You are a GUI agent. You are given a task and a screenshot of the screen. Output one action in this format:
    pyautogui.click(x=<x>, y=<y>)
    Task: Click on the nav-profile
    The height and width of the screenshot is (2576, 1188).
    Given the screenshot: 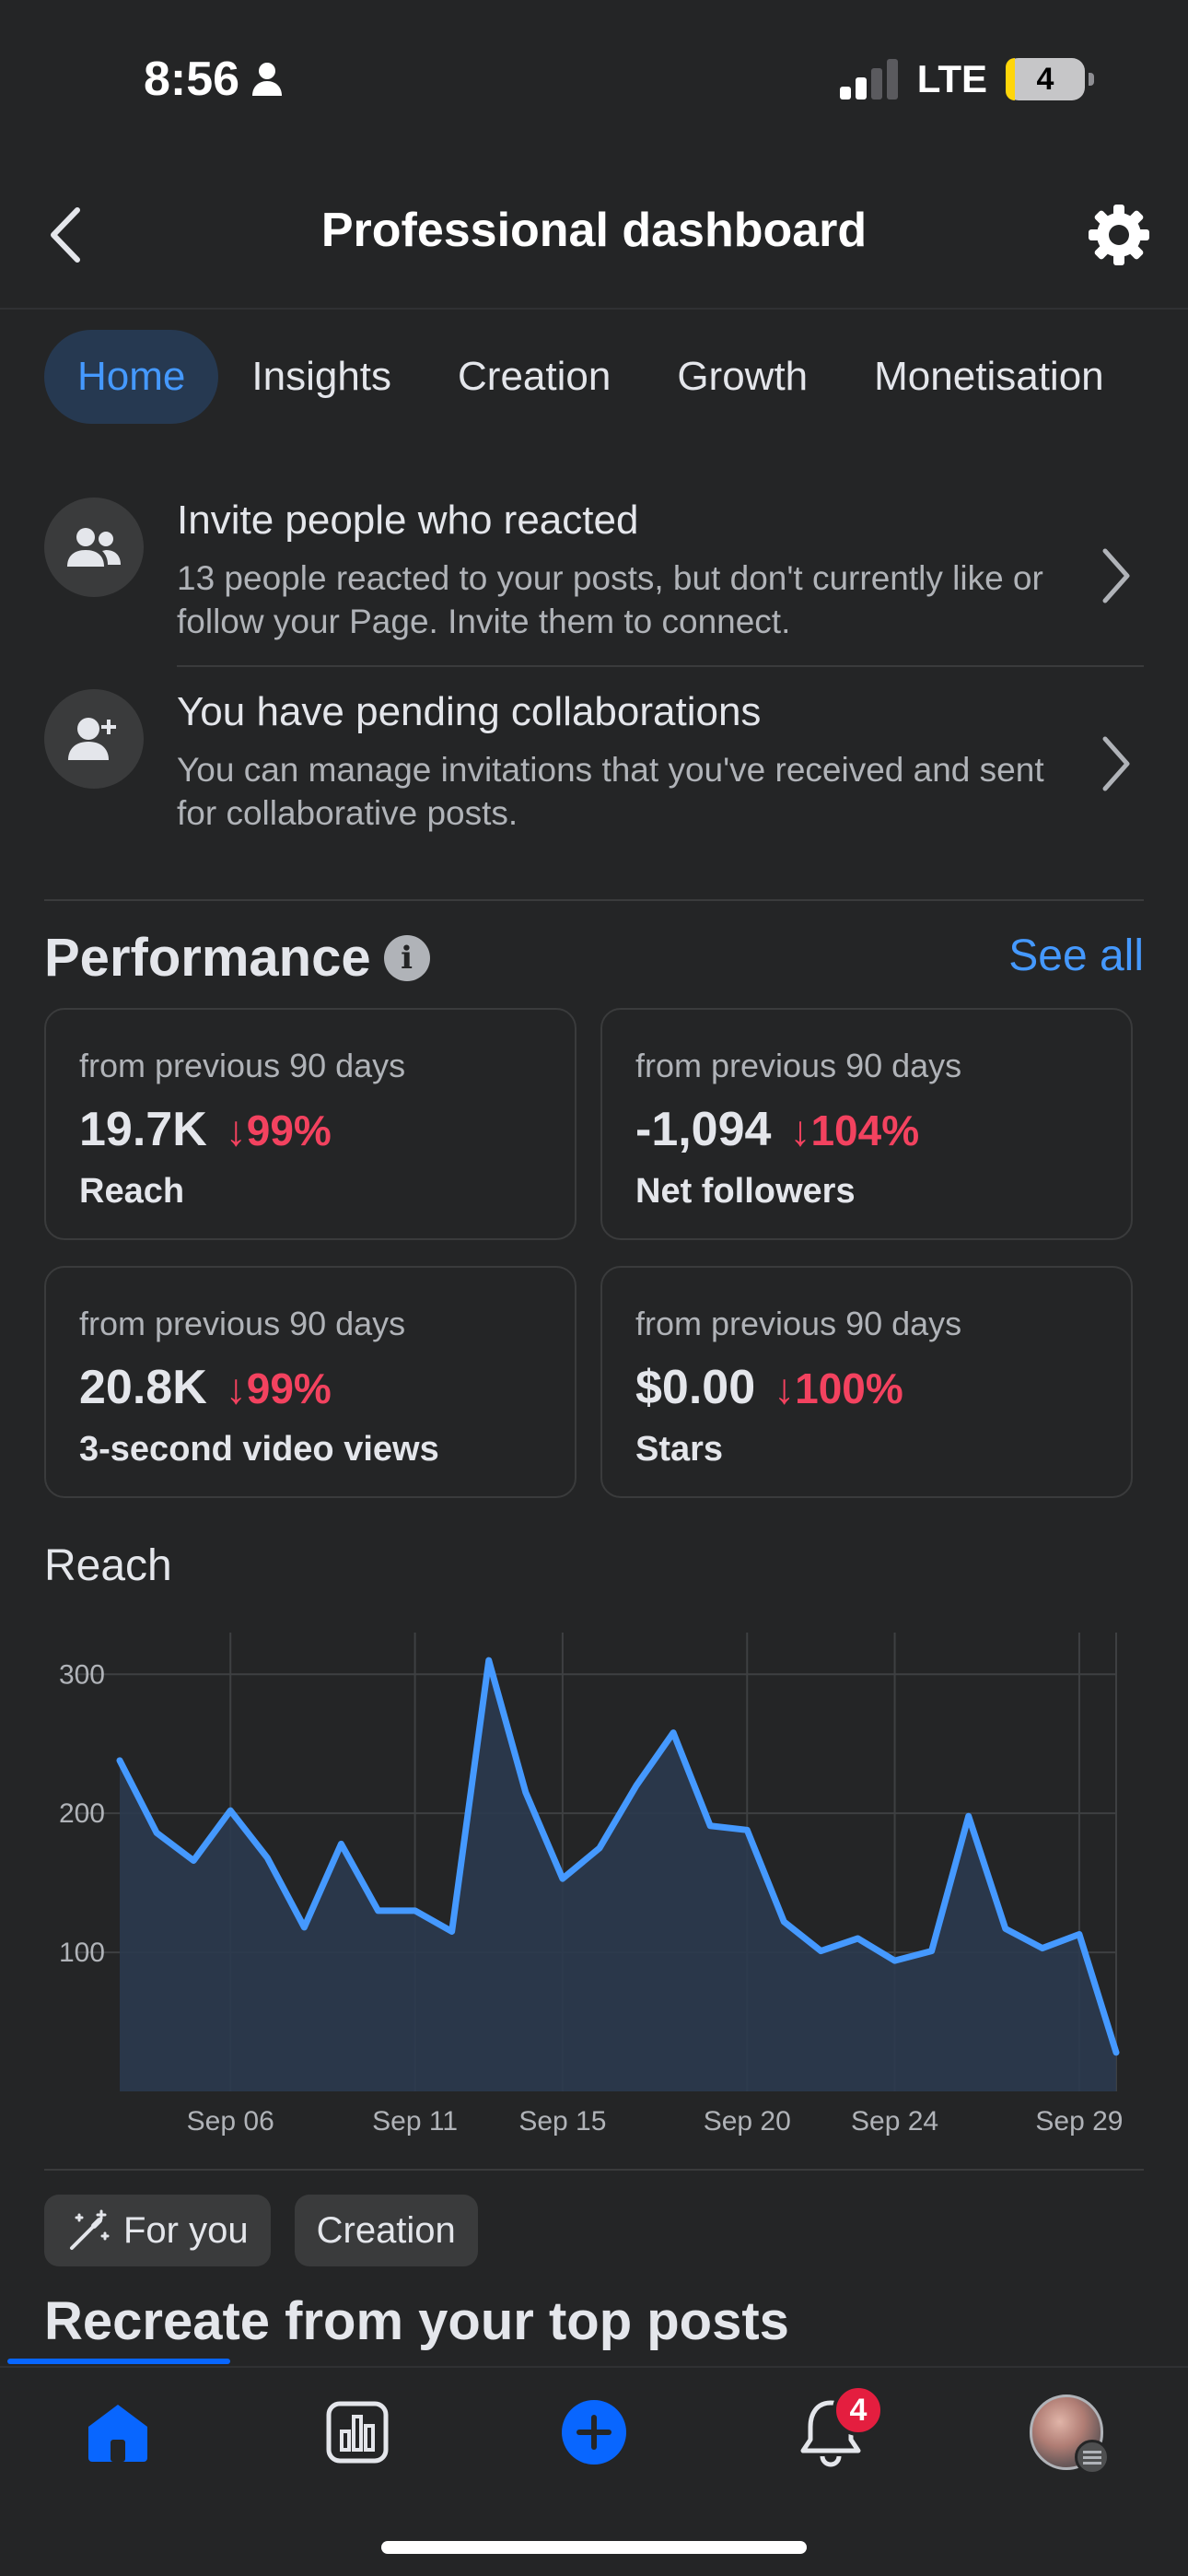 What is the action you would take?
    pyautogui.click(x=1070, y=2435)
    